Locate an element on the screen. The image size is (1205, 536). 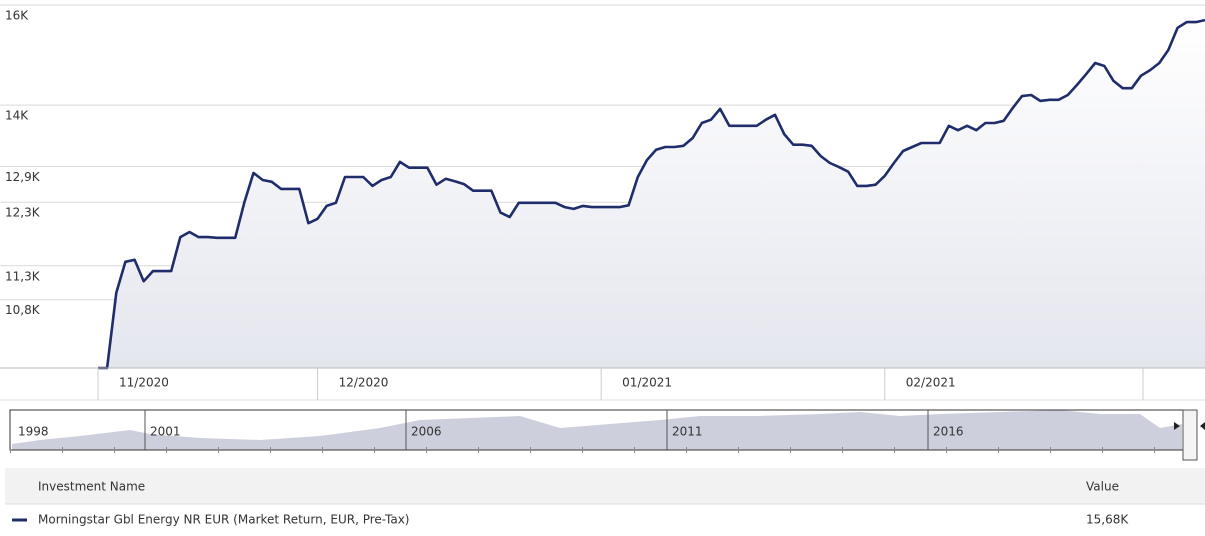
legend-value: 15,68K is located at coordinates (1107, 520).